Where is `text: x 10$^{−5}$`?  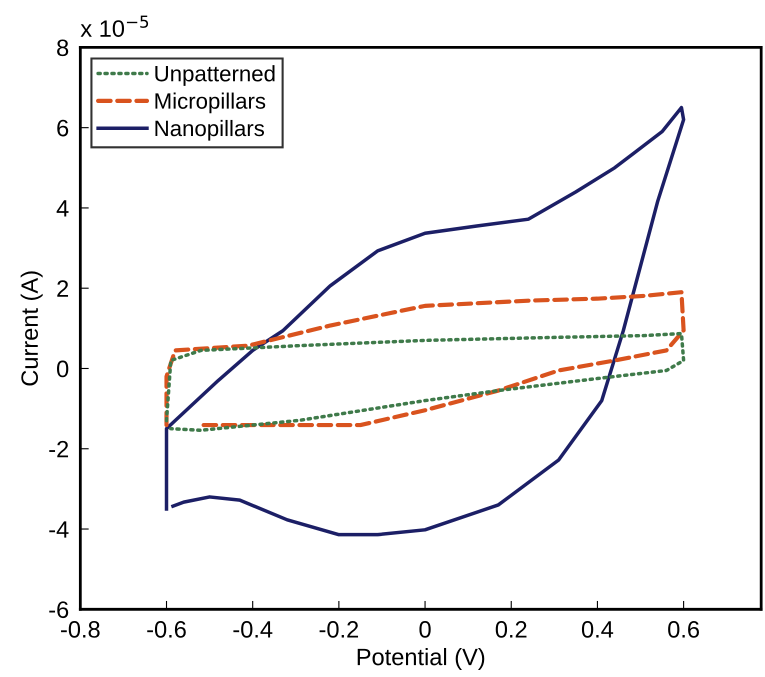 text: x 10$^{−5}$ is located at coordinates (114, 26).